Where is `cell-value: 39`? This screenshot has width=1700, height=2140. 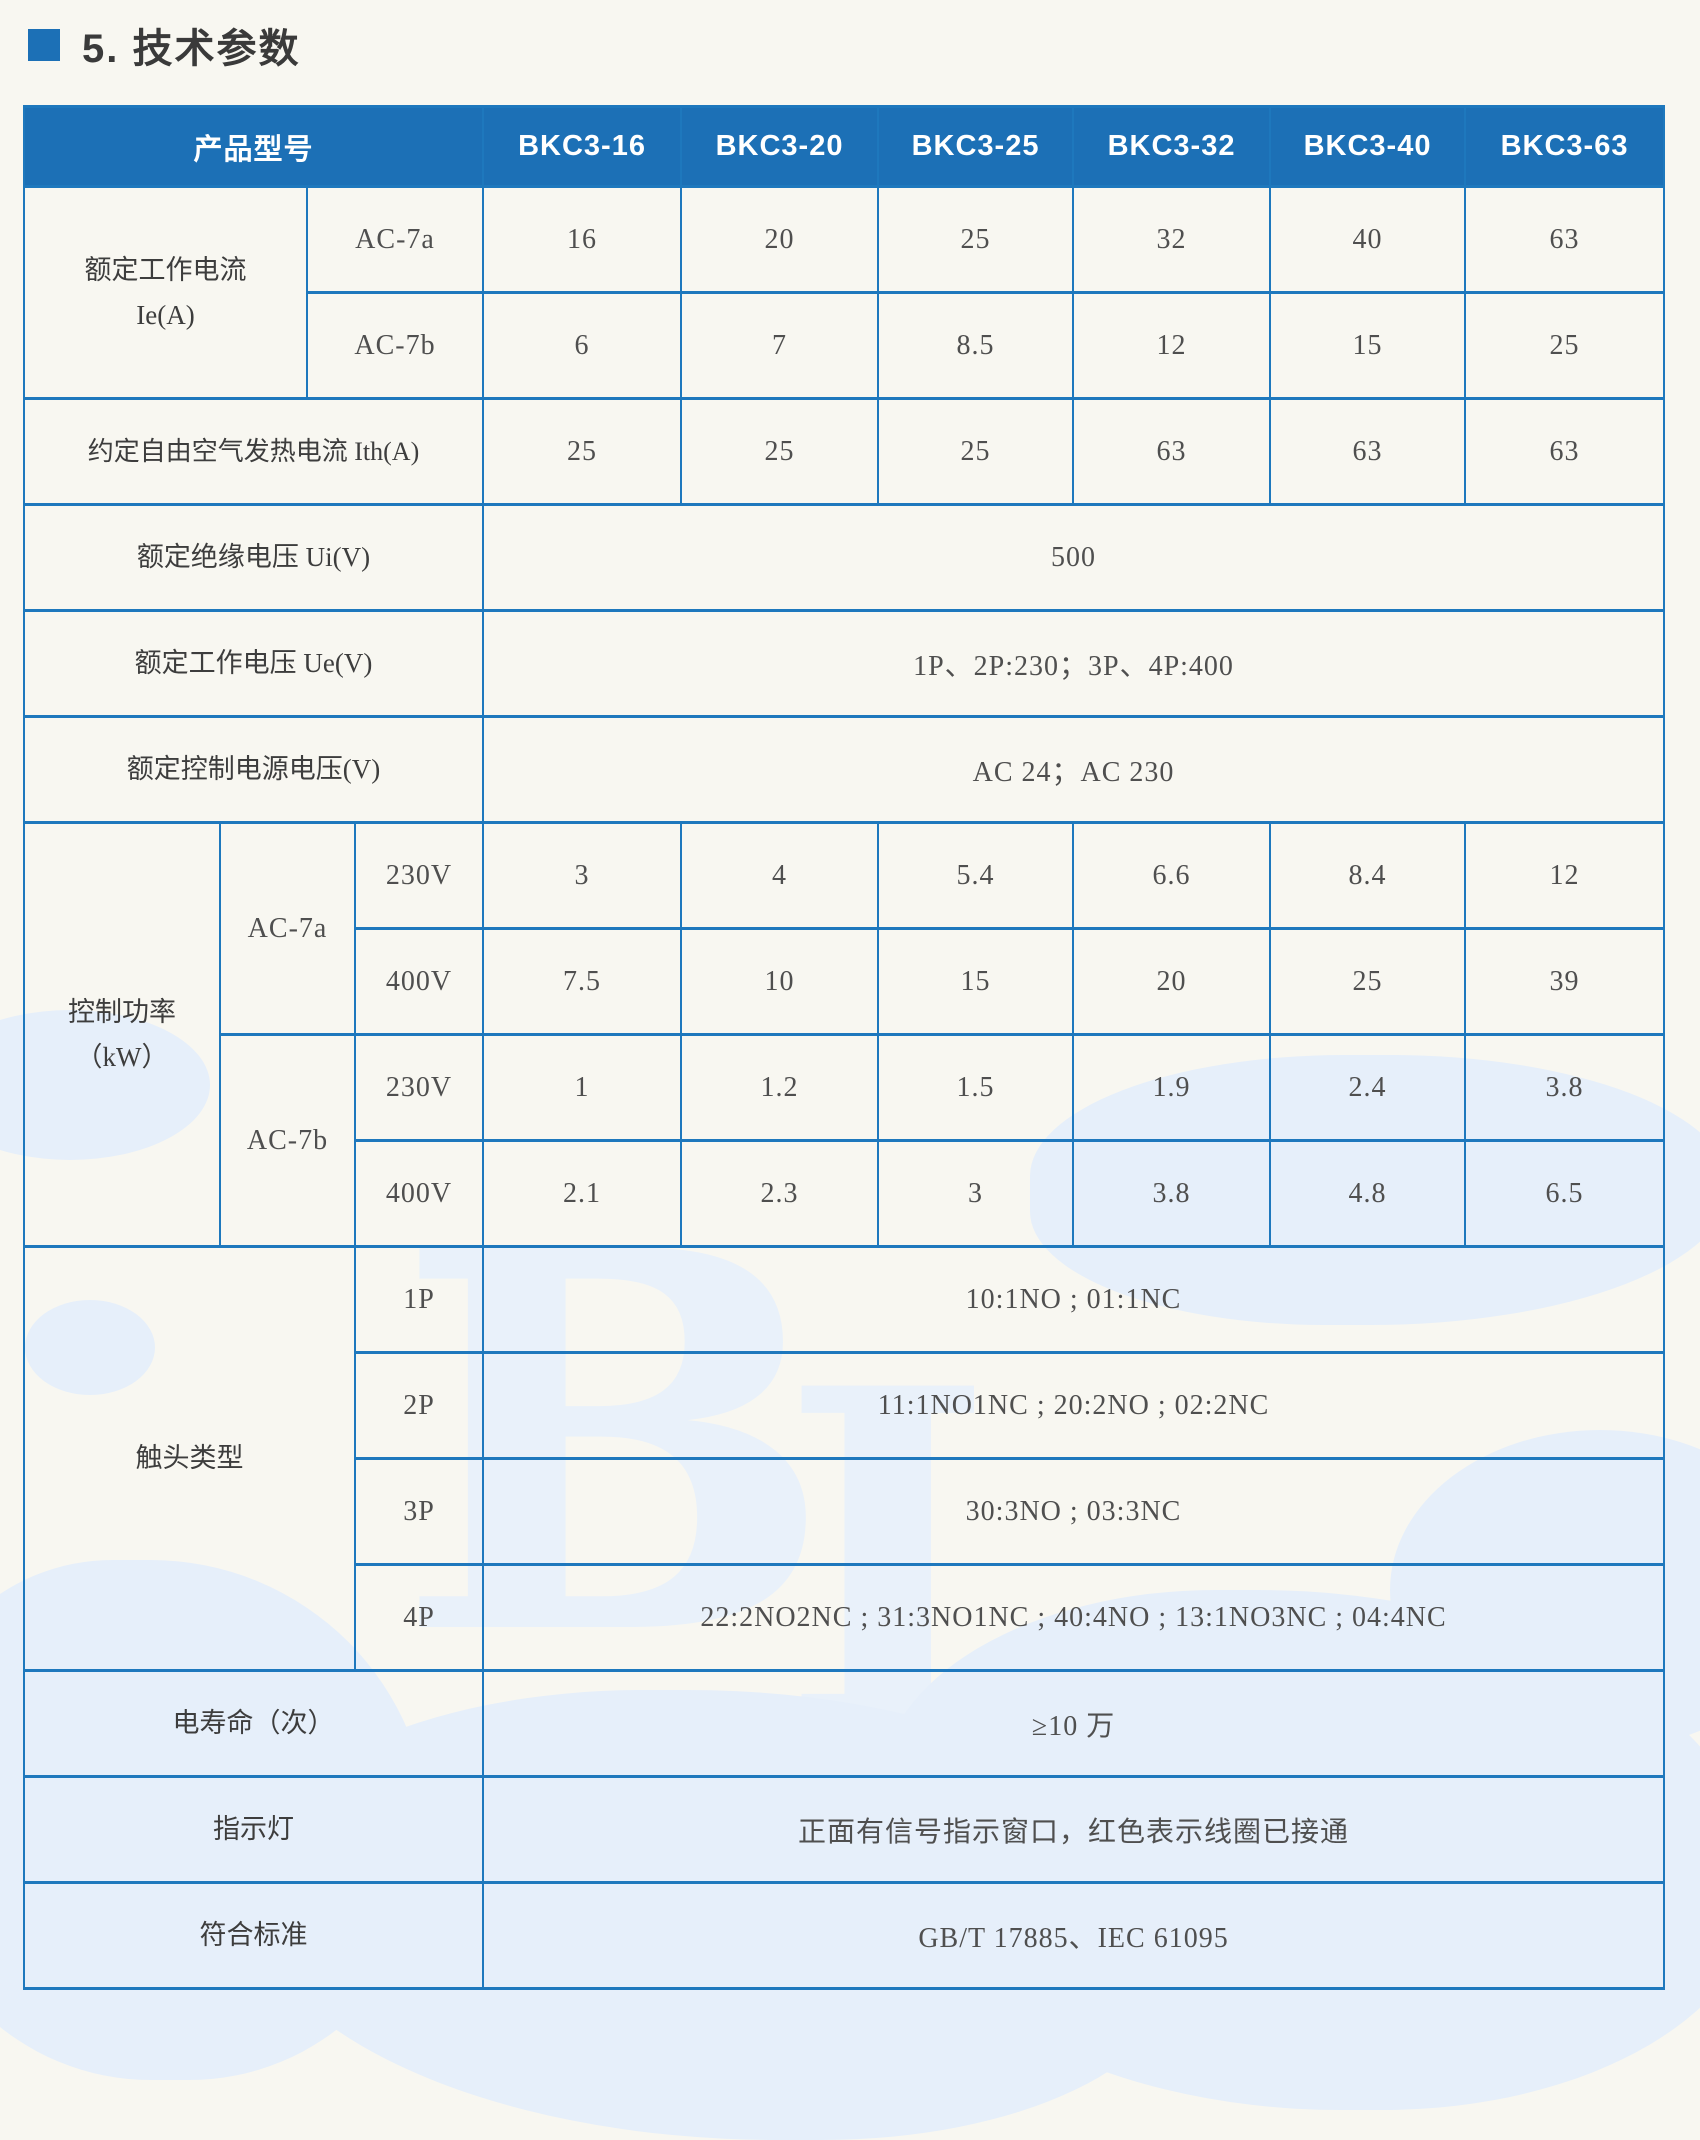 cell-value: 39 is located at coordinates (1565, 981).